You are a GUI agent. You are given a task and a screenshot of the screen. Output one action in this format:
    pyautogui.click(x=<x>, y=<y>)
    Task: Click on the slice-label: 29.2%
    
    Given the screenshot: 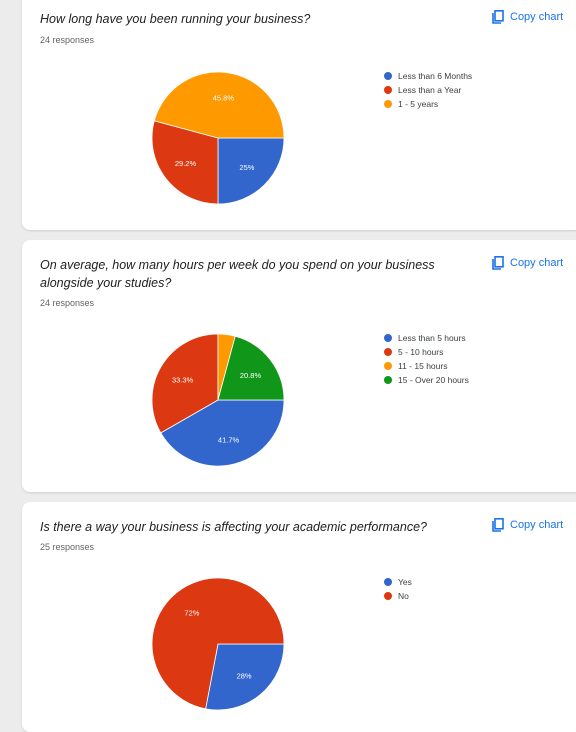 What is the action you would take?
    pyautogui.click(x=186, y=163)
    